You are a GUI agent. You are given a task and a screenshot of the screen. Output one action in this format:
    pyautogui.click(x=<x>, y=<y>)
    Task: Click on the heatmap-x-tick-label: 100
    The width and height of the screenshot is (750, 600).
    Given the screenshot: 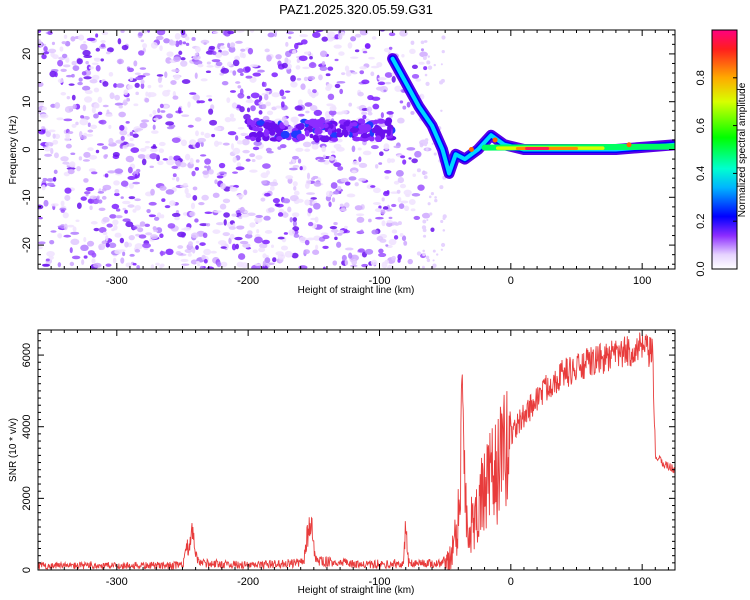 What is the action you would take?
    pyautogui.click(x=642, y=281)
    